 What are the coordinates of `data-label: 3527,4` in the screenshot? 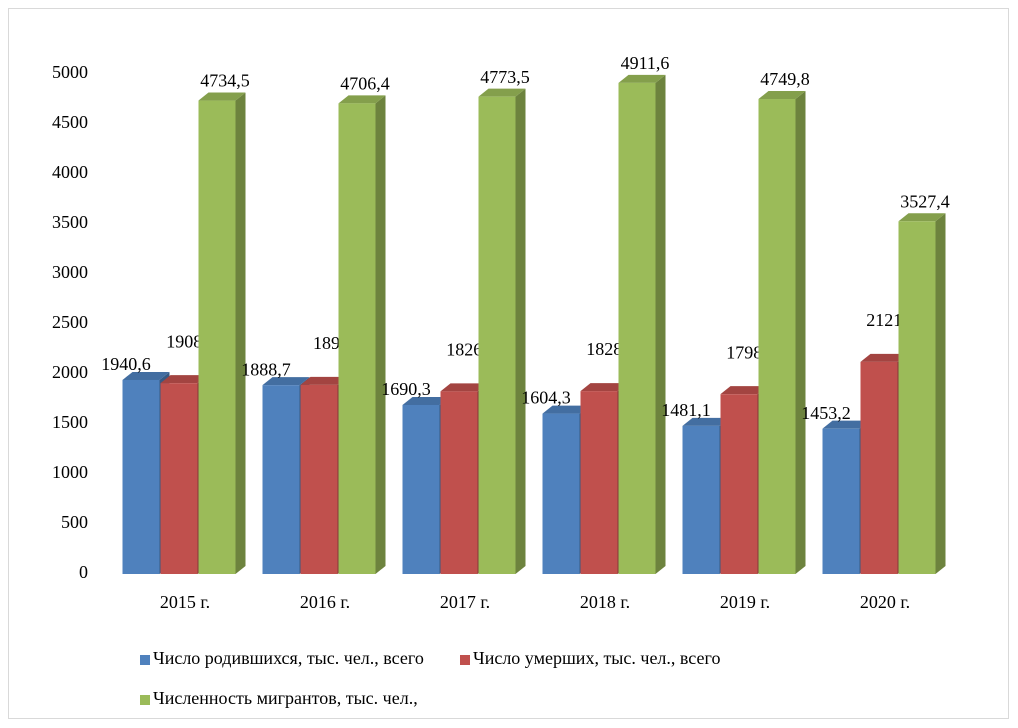 It's located at (925, 201).